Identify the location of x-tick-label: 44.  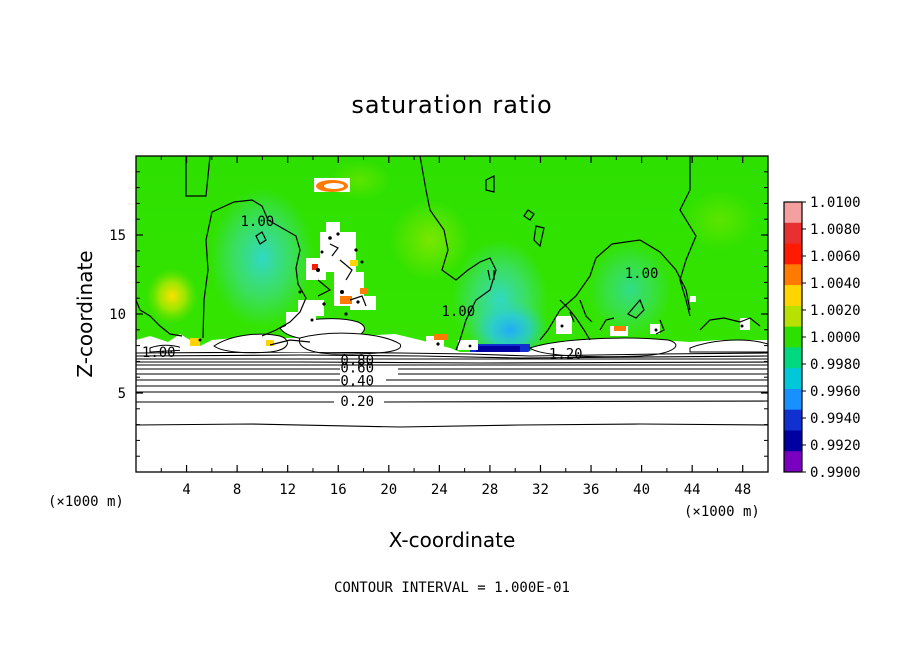
(692, 490).